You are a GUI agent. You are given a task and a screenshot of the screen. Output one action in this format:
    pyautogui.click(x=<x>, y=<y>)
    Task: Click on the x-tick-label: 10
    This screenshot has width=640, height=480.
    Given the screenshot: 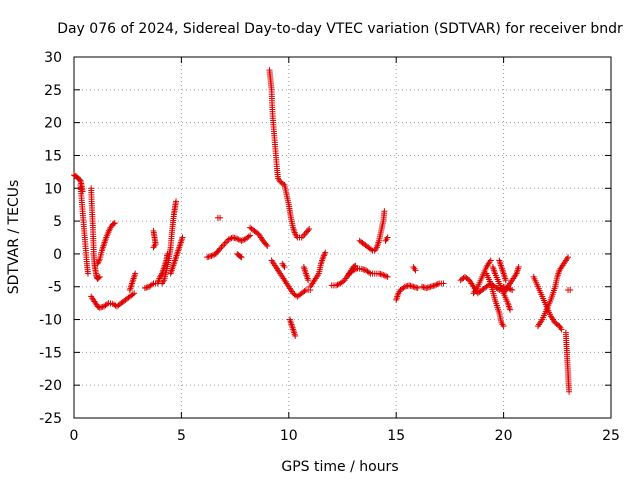 What is the action you would take?
    pyautogui.click(x=289, y=436)
    